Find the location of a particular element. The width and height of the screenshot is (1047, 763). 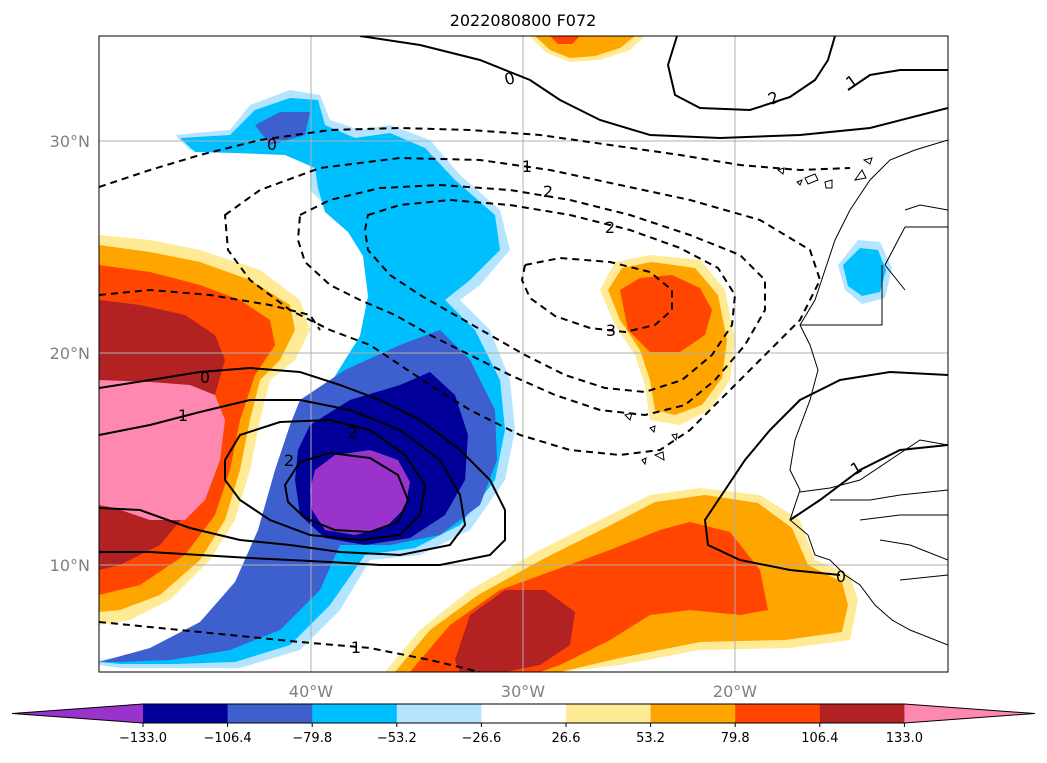

lon-label-30w: 30°W is located at coordinates (523, 691).